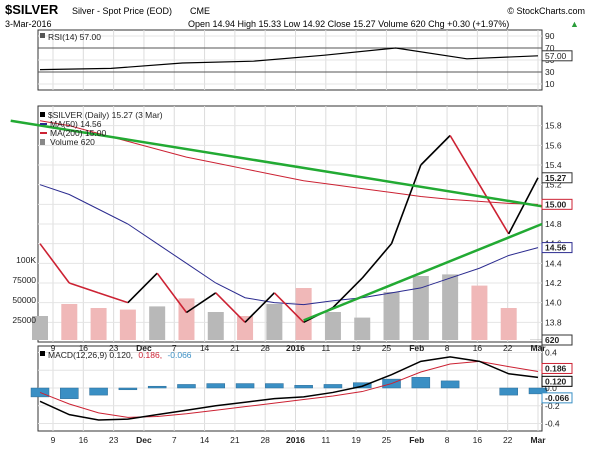  What do you see at coordinates (552, 406) in the screenshot?
I see `macd-y-tick-label: -0.2` at bounding box center [552, 406].